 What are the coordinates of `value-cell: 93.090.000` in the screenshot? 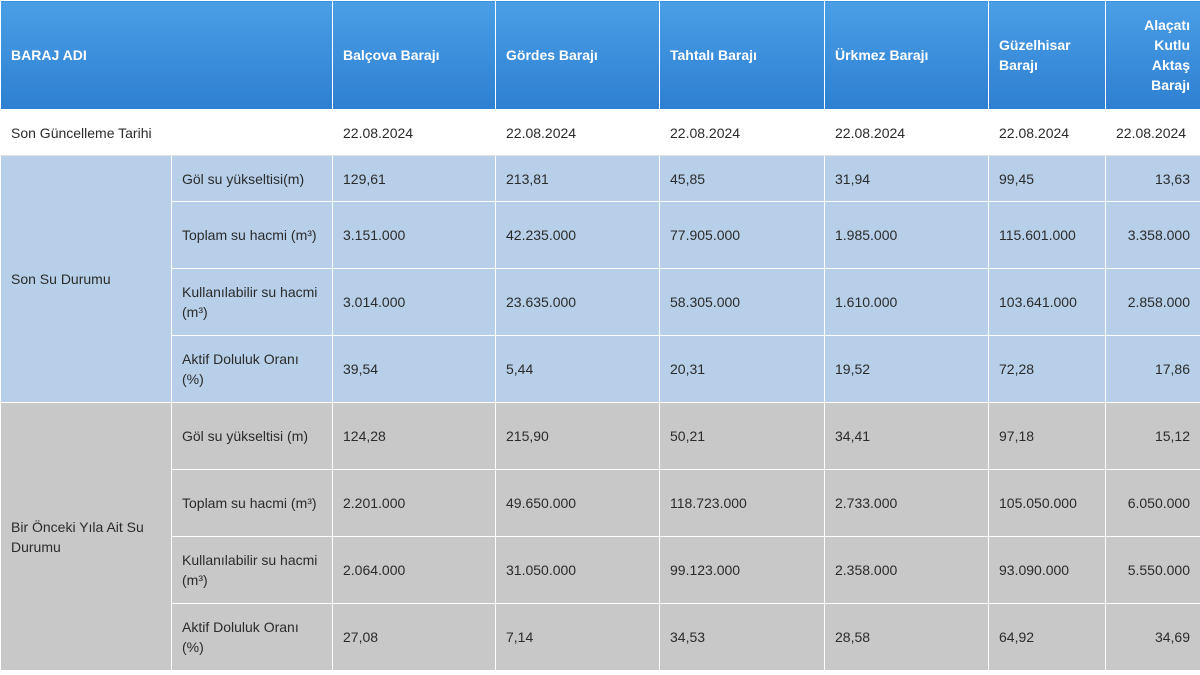 It's located at (1047, 570).